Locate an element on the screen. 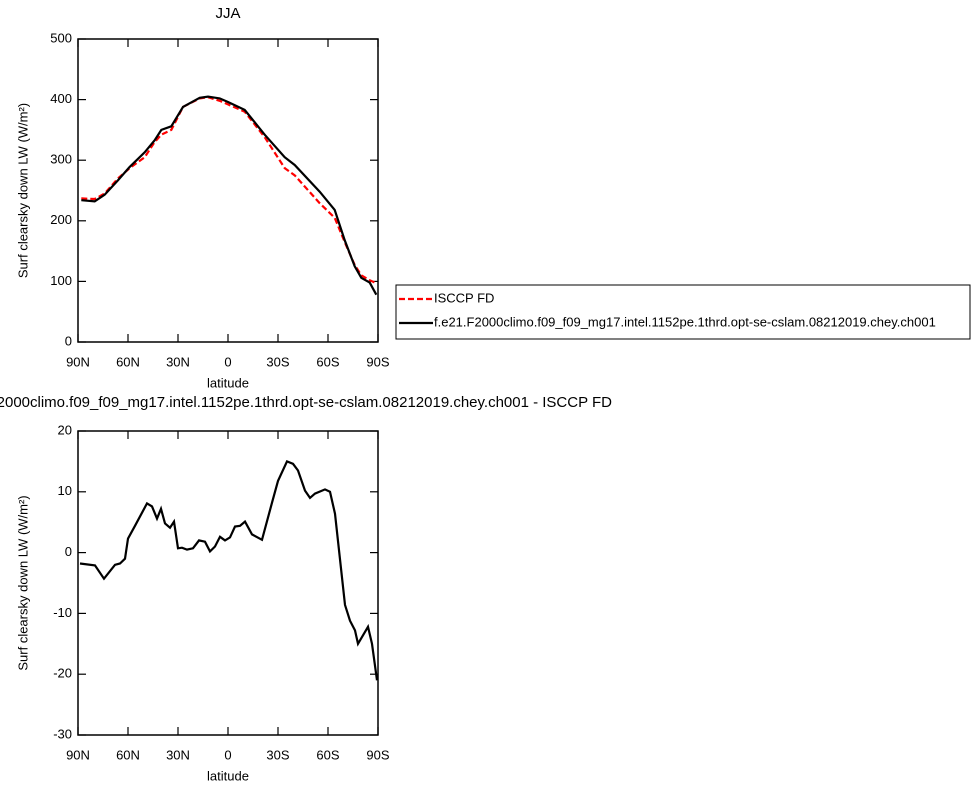  y-tick-label: 10 is located at coordinates (65, 490).